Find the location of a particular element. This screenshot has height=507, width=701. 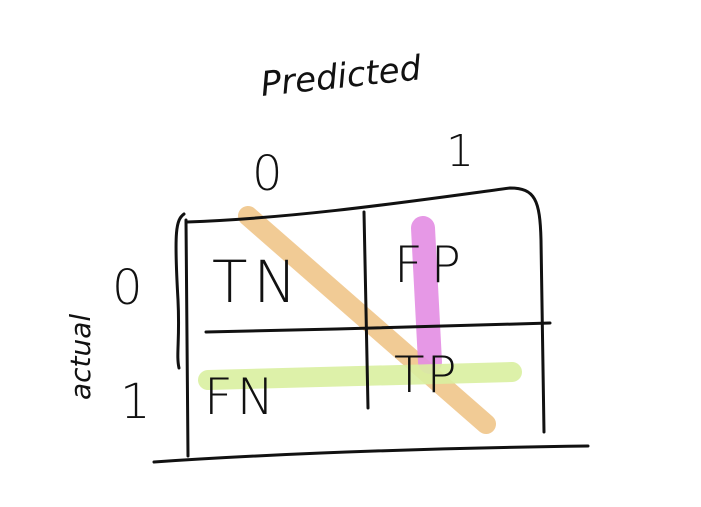

vertical-divider is located at coordinates (366, 310).